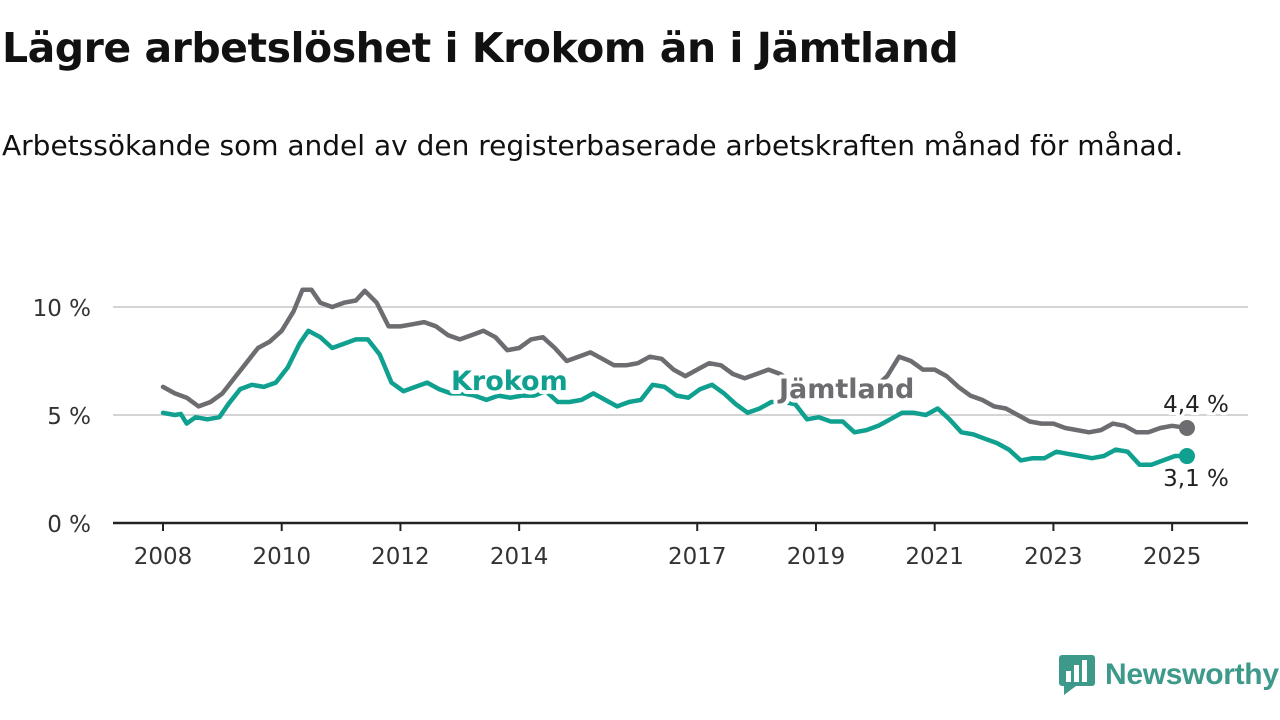 This screenshot has width=1280, height=720. Describe the element at coordinates (1186, 456) in the screenshot. I see `end-marker-krokom` at that location.